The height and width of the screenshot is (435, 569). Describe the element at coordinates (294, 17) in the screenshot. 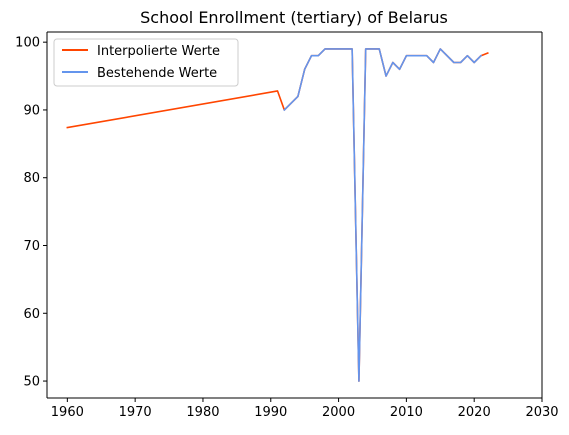

I see `chart-title: School Enrollment (tertiary) of Belarus` at that location.